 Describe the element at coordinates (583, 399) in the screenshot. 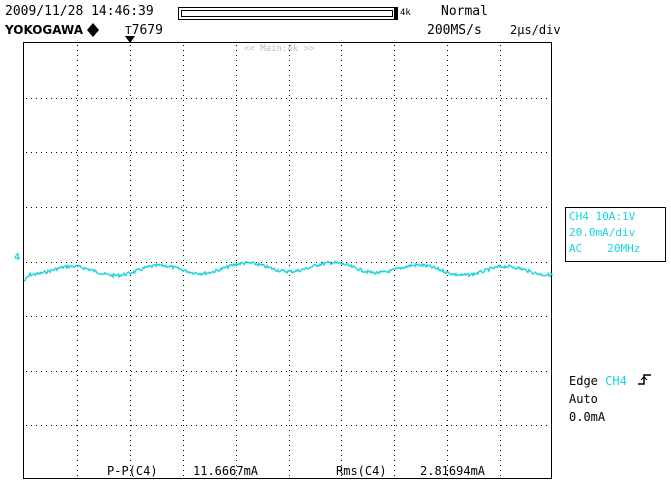

I see `trigger-mode: Auto` at that location.